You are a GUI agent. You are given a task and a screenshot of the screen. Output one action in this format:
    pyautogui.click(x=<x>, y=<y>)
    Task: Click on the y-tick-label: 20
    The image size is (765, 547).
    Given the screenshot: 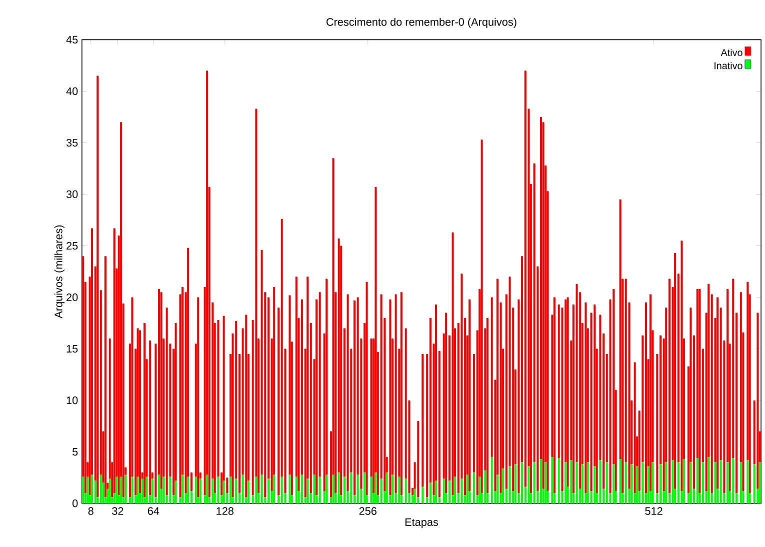 What is the action you would take?
    pyautogui.click(x=72, y=297)
    